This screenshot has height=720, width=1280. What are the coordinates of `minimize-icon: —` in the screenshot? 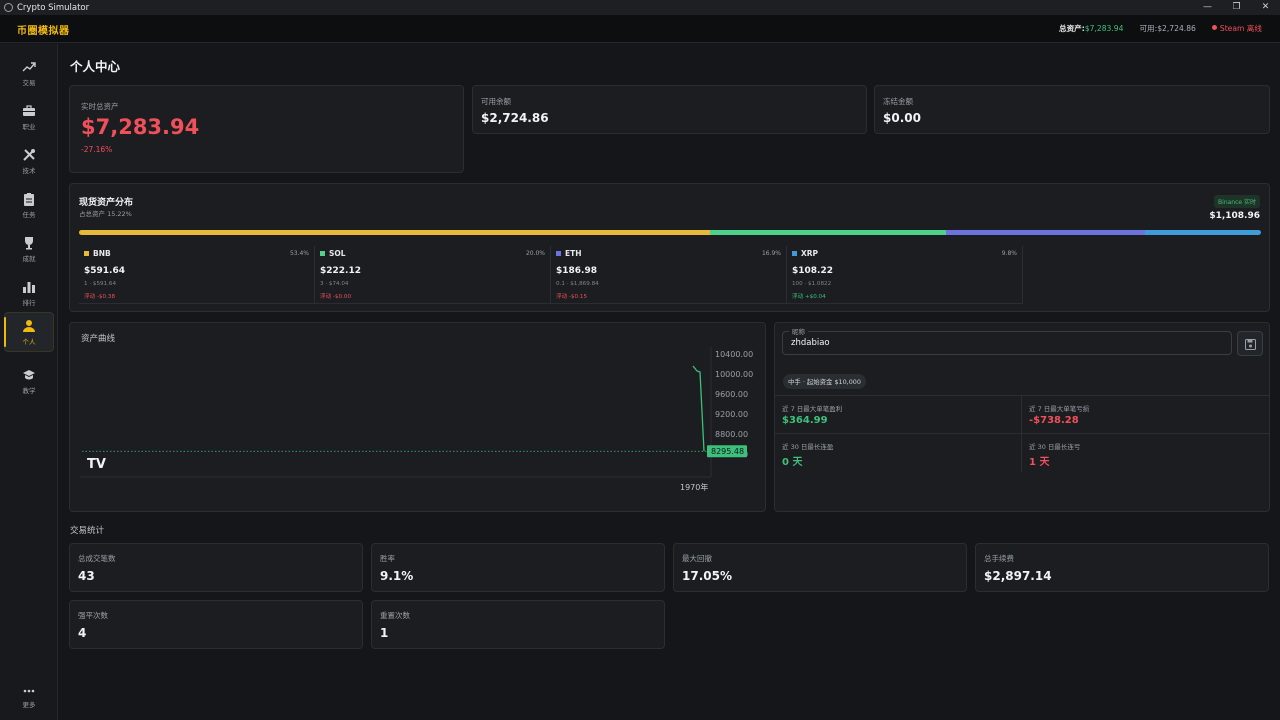 It's located at (1207, 7).